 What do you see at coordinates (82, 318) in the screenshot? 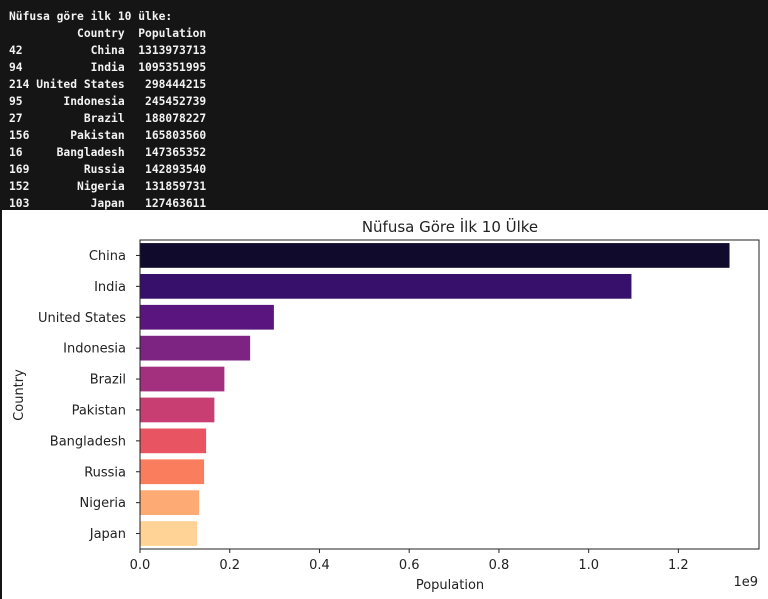
I see `y-tick-label: United States` at bounding box center [82, 318].